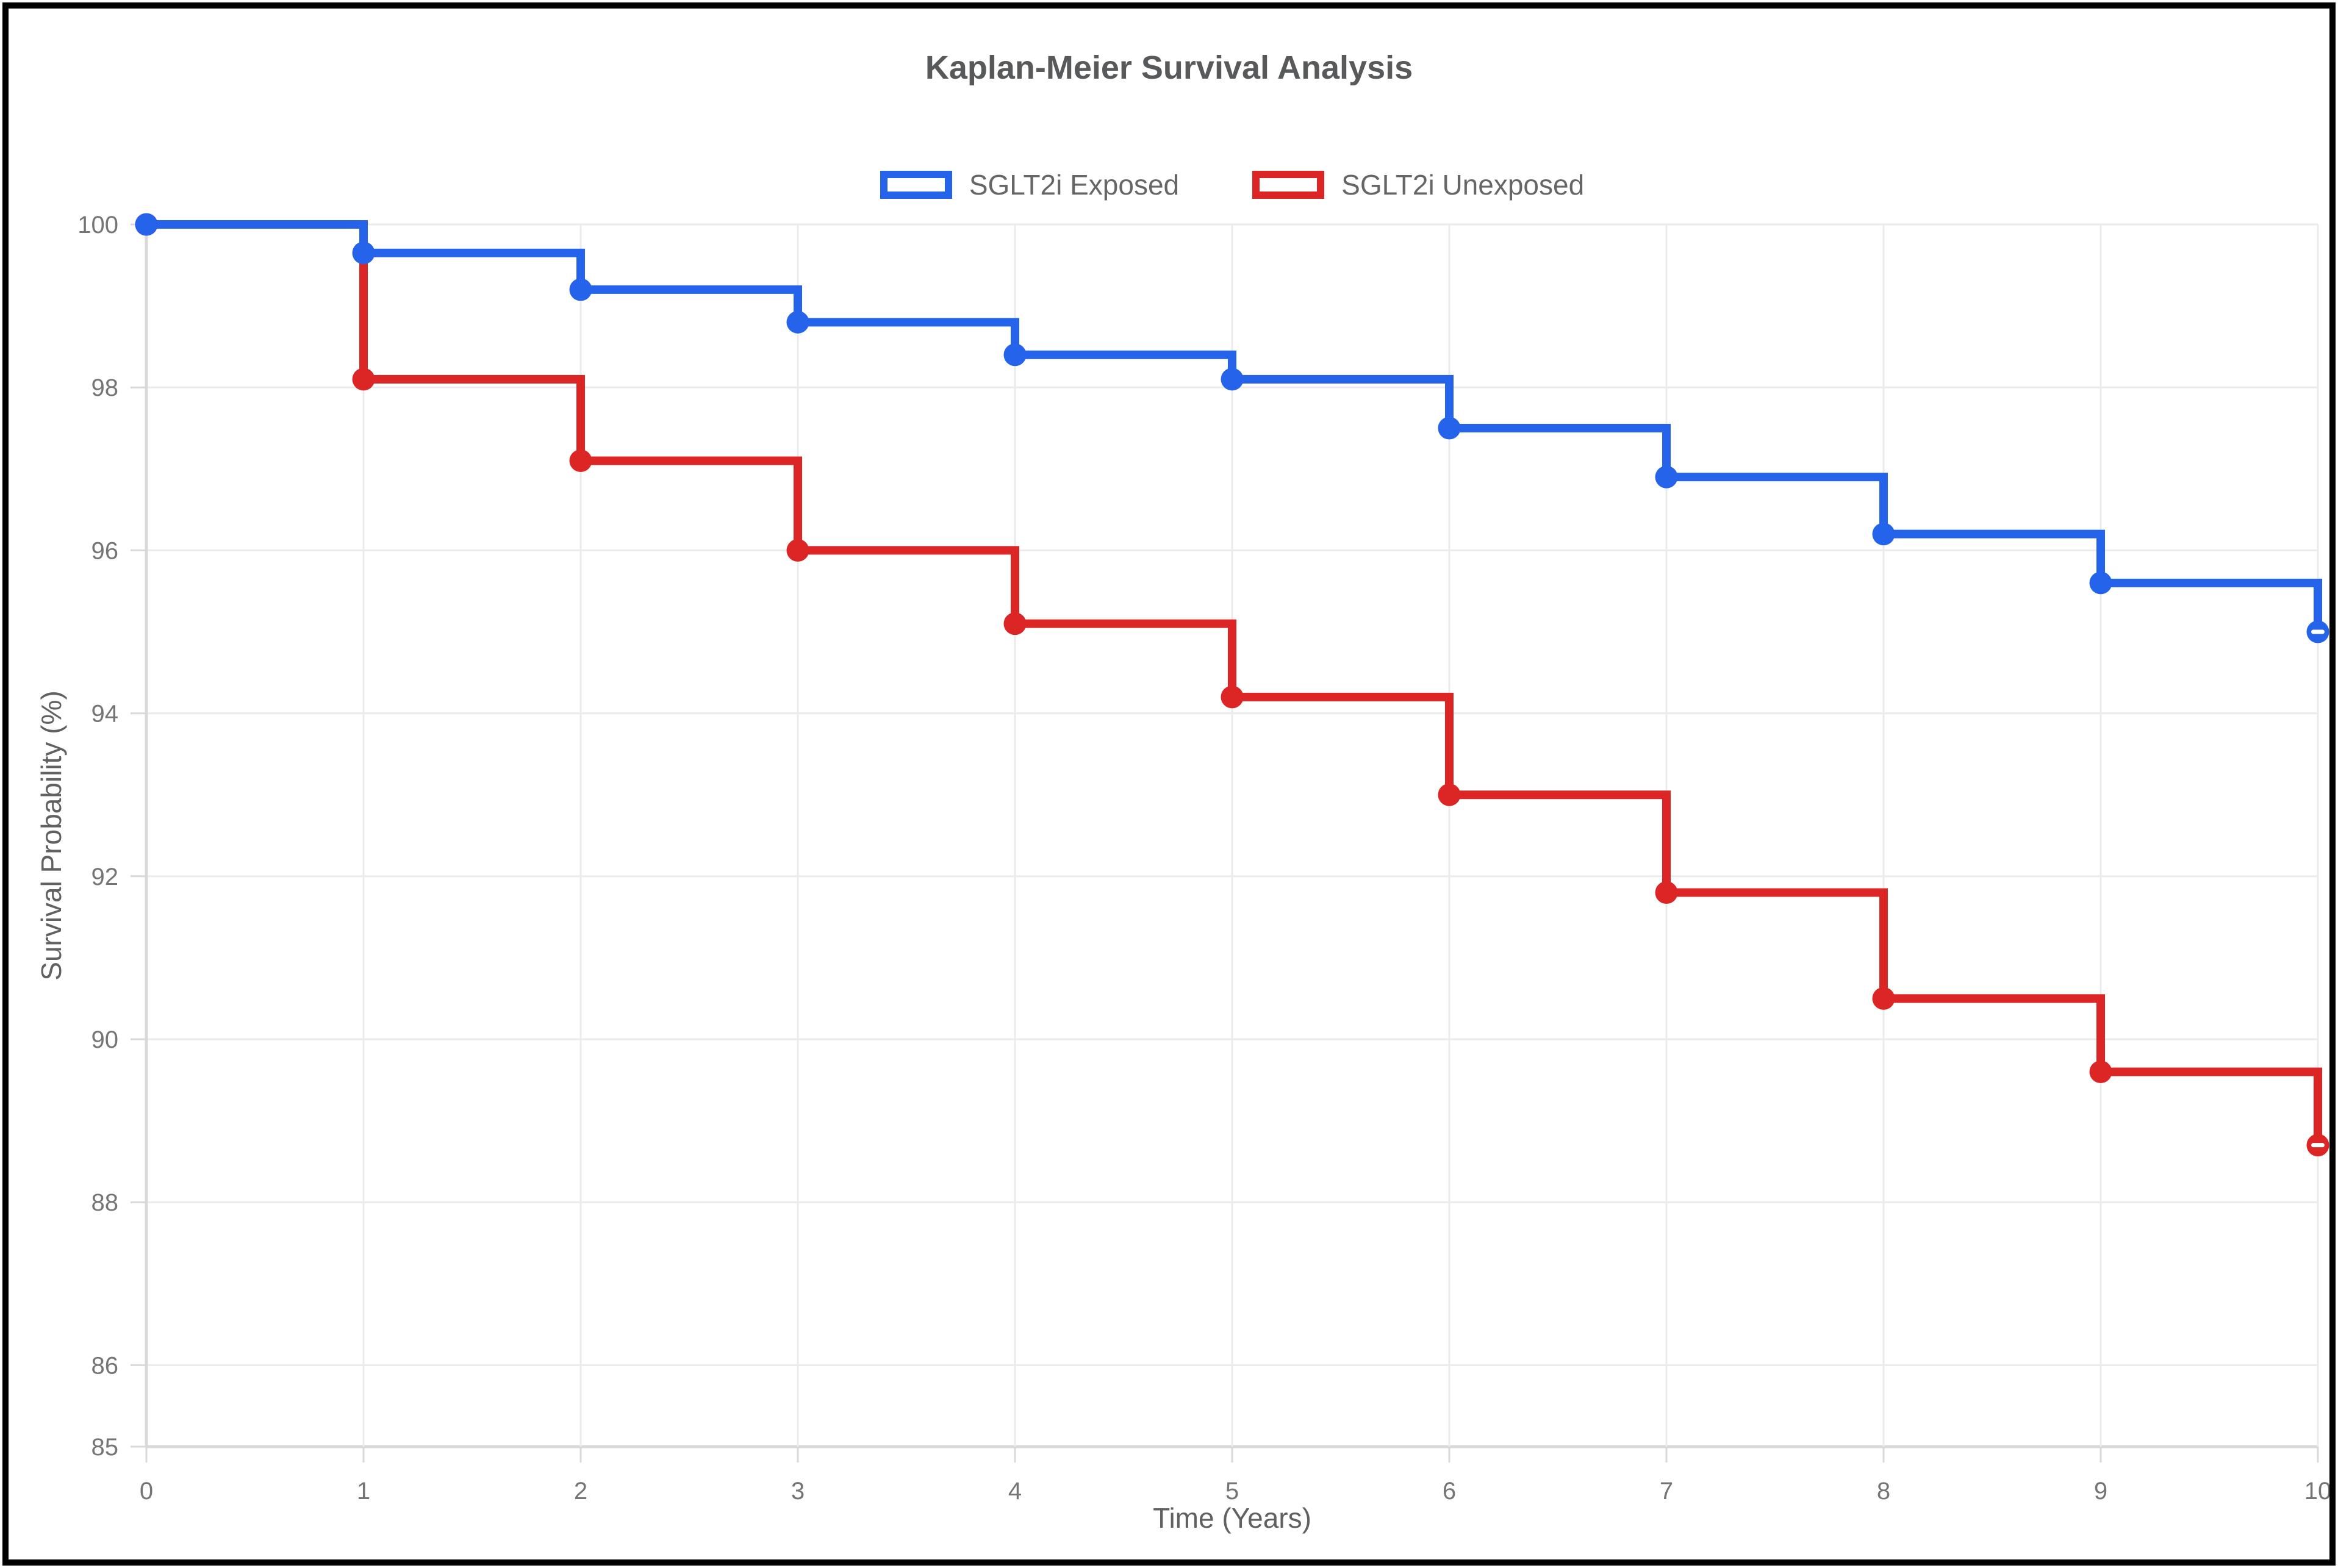 This screenshot has width=2338, height=1568. Describe the element at coordinates (105, 1202) in the screenshot. I see `y-tick-label: 88` at that location.